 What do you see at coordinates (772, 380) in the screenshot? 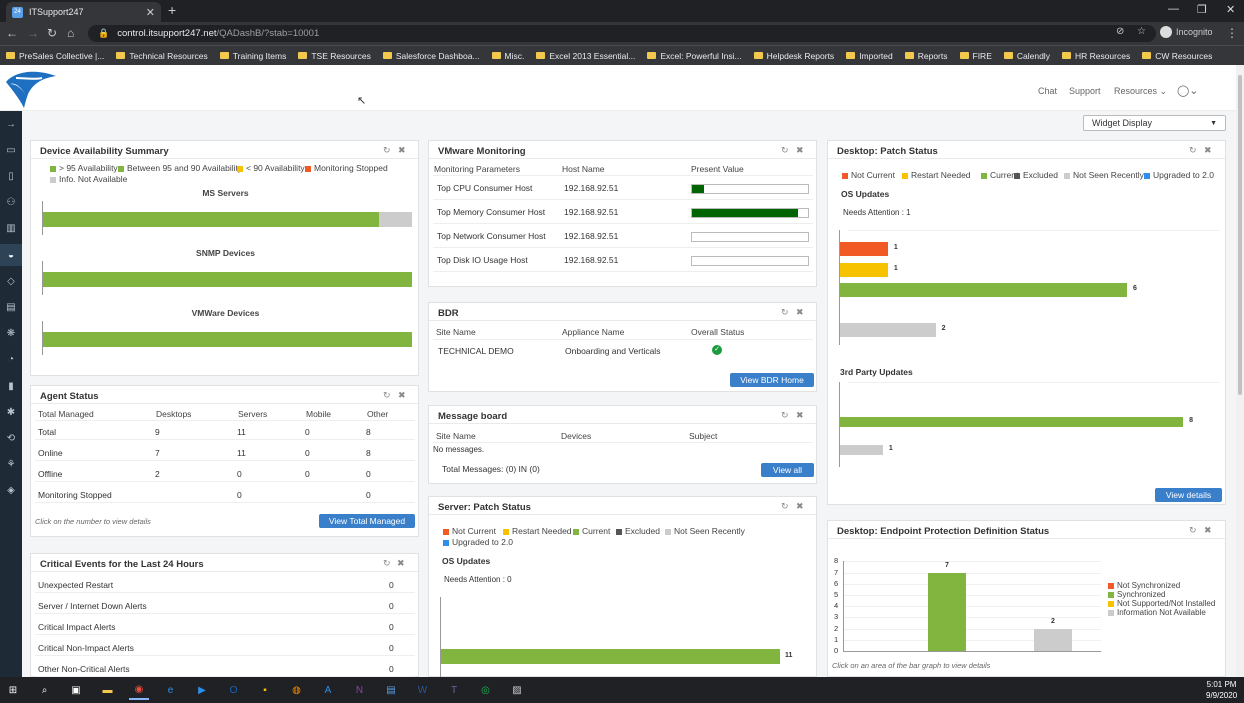
I see `view-bdr-home-button: View BDR Home` at bounding box center [772, 380].